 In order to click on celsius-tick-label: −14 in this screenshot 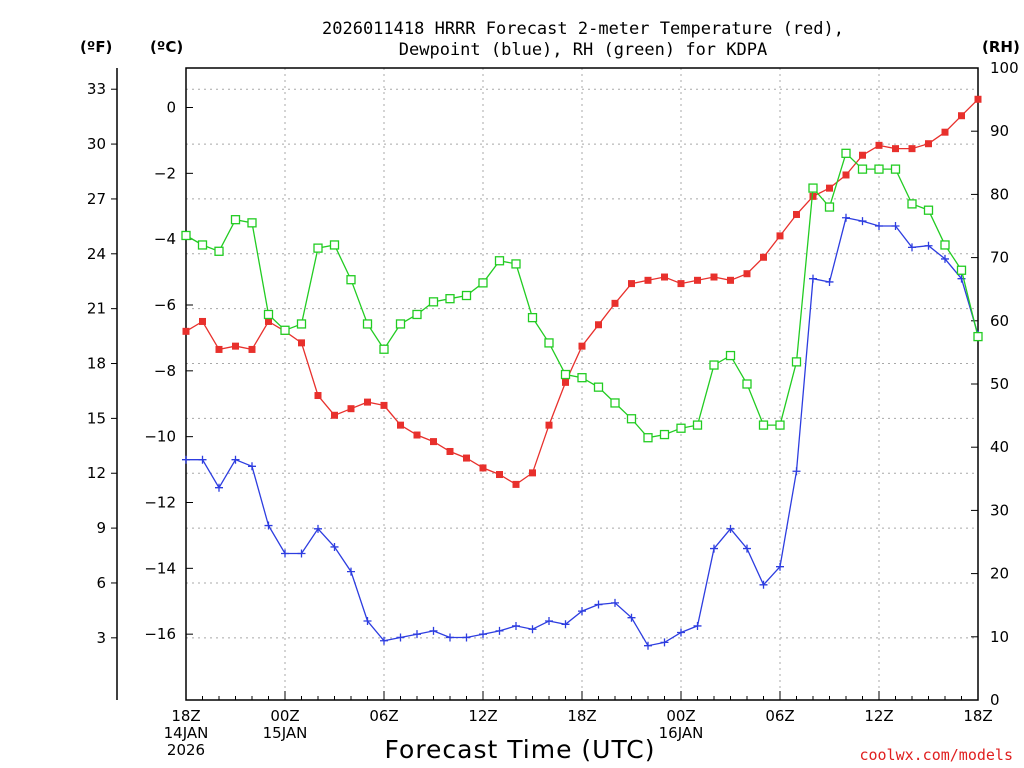, I will do `click(160, 568)`.